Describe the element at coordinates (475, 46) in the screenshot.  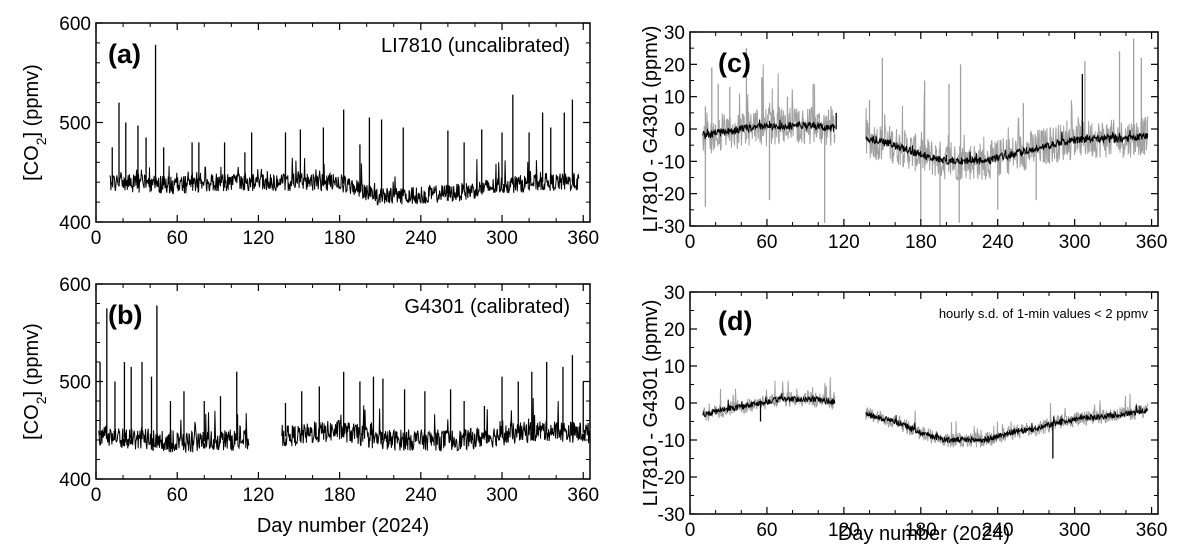
I see `panel-annotation: LI7810 (uncalibrated)` at that location.